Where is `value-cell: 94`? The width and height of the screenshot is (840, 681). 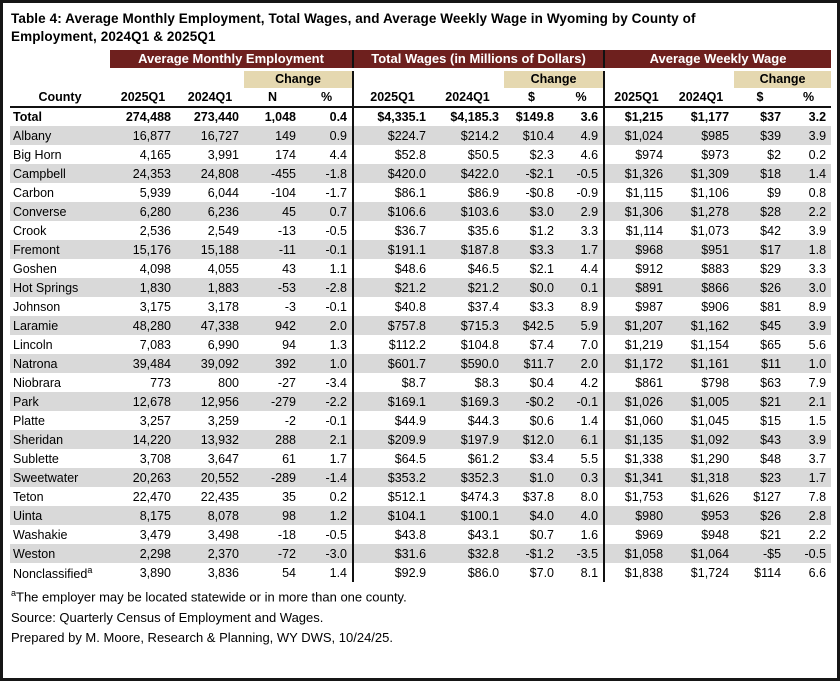
value-cell: 94 is located at coordinates (289, 344).